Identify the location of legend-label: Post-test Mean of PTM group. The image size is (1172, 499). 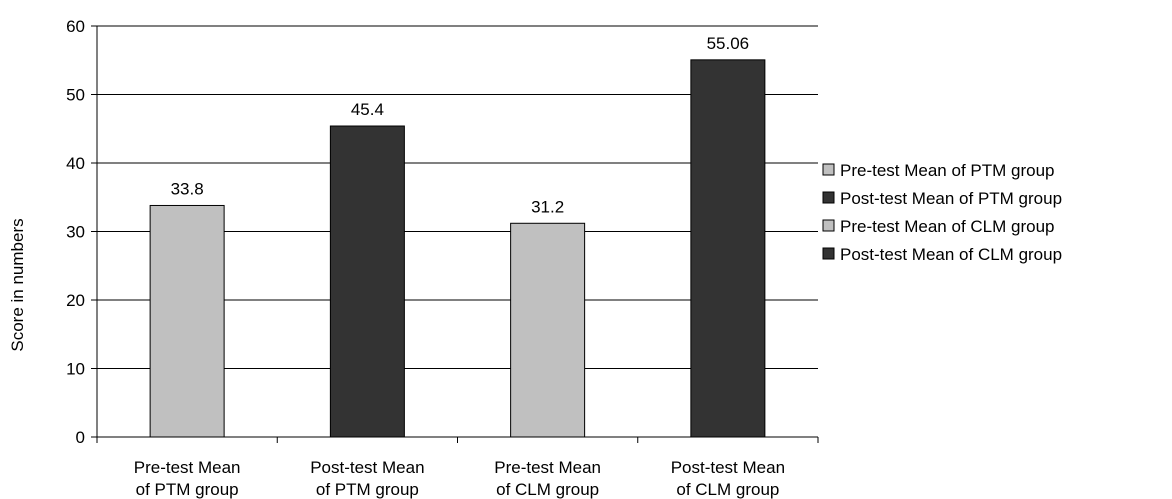
(951, 198).